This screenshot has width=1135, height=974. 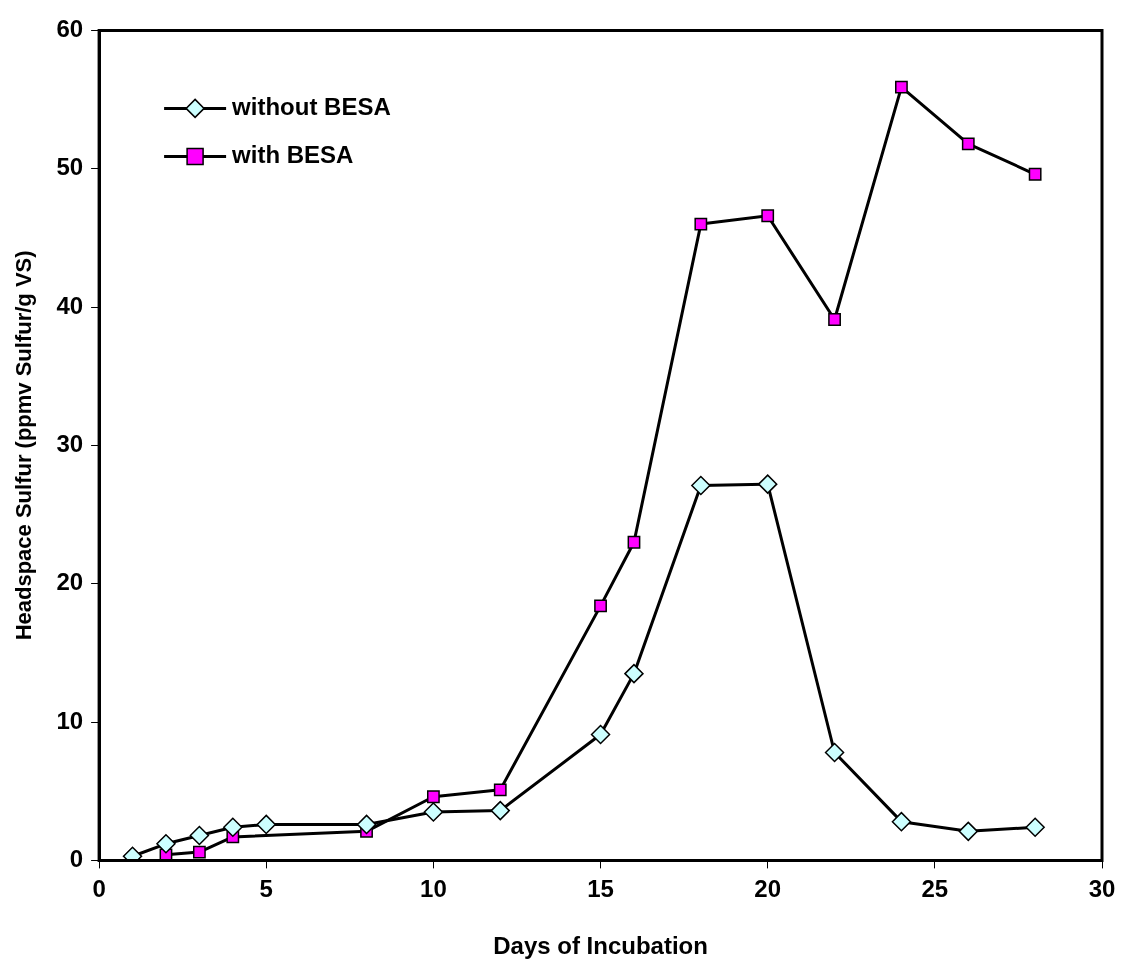 What do you see at coordinates (70, 29) in the screenshot?
I see `y-tick-label: 60` at bounding box center [70, 29].